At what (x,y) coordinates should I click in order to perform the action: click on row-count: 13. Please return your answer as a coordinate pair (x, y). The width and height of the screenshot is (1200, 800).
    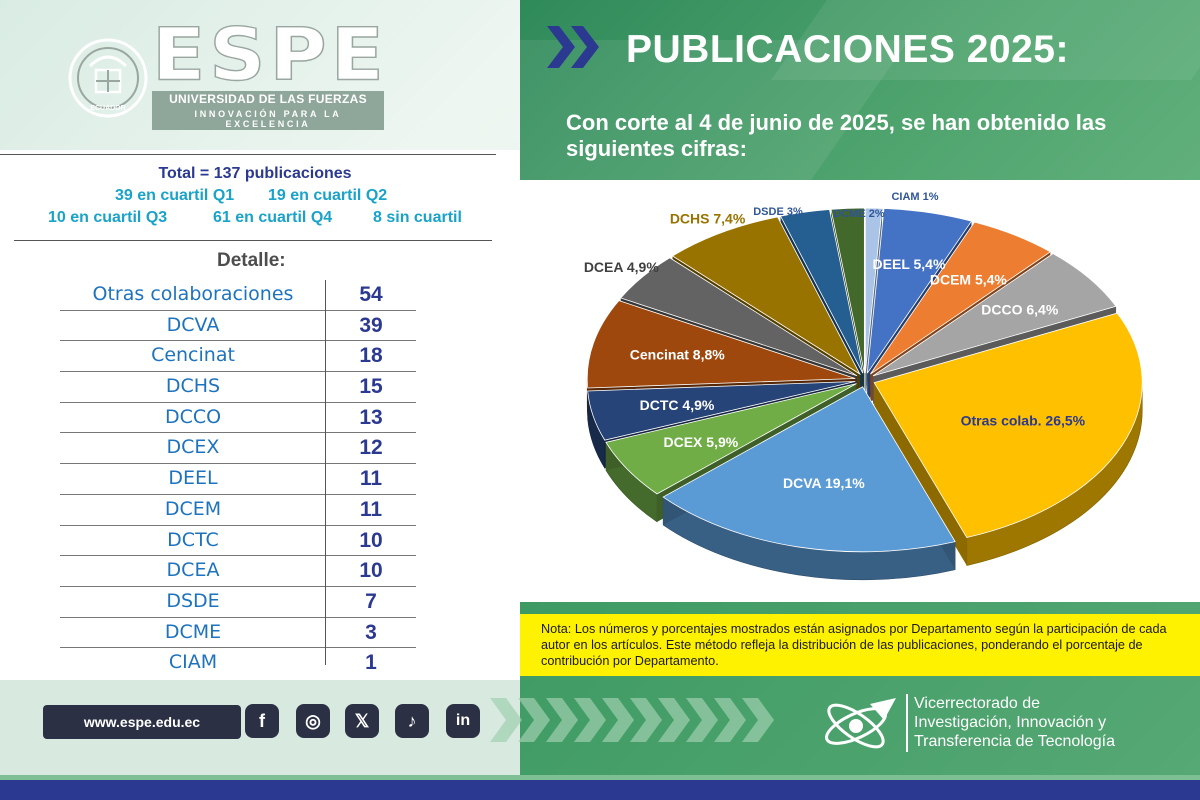
    Looking at the image, I should click on (371, 417).